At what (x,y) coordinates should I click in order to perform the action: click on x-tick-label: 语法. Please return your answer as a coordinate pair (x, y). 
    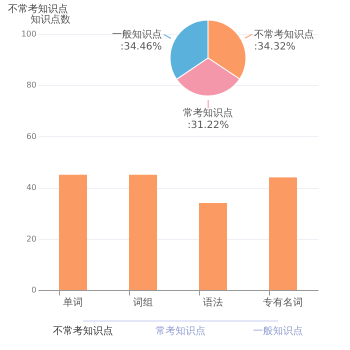
    Looking at the image, I should click on (213, 302).